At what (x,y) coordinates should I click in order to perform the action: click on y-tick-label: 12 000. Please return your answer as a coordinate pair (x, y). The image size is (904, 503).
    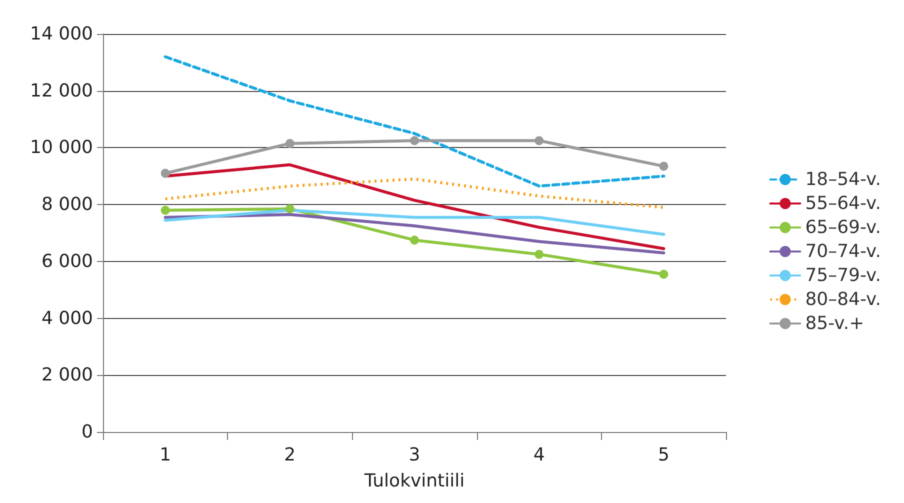
    Looking at the image, I should click on (61, 91).